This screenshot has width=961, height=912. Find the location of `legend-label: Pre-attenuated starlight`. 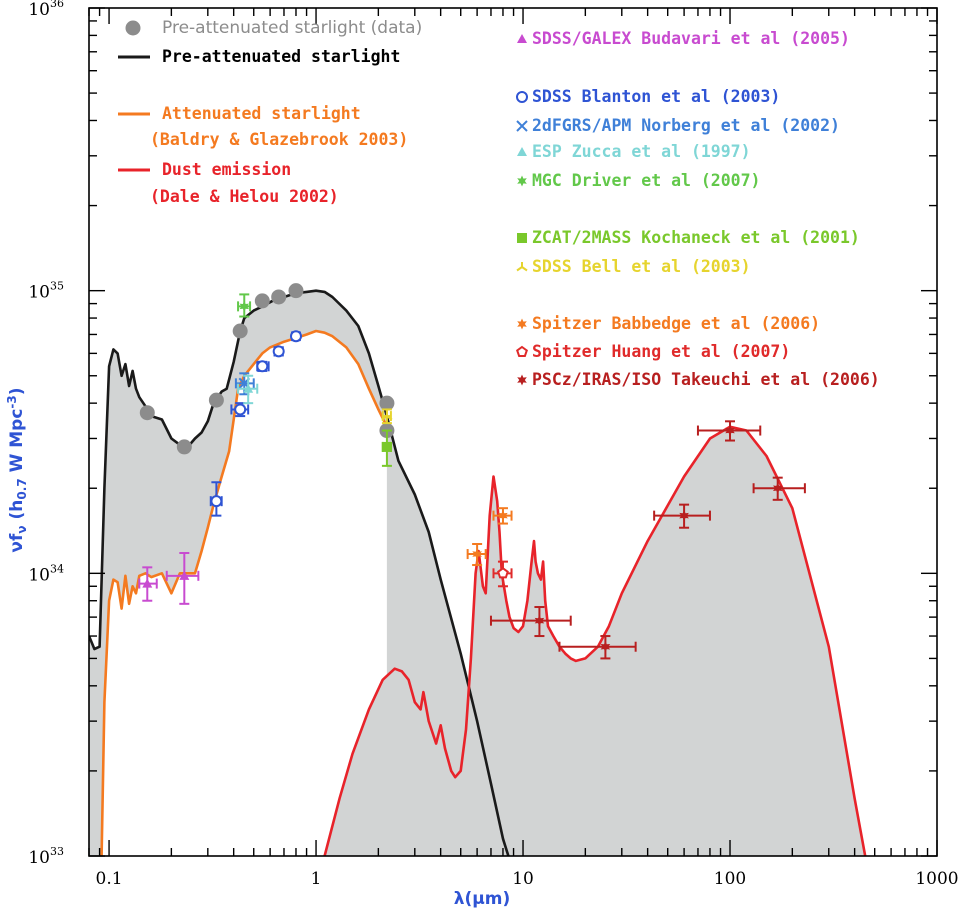

legend-label: Pre-attenuated starlight is located at coordinates (281, 56).